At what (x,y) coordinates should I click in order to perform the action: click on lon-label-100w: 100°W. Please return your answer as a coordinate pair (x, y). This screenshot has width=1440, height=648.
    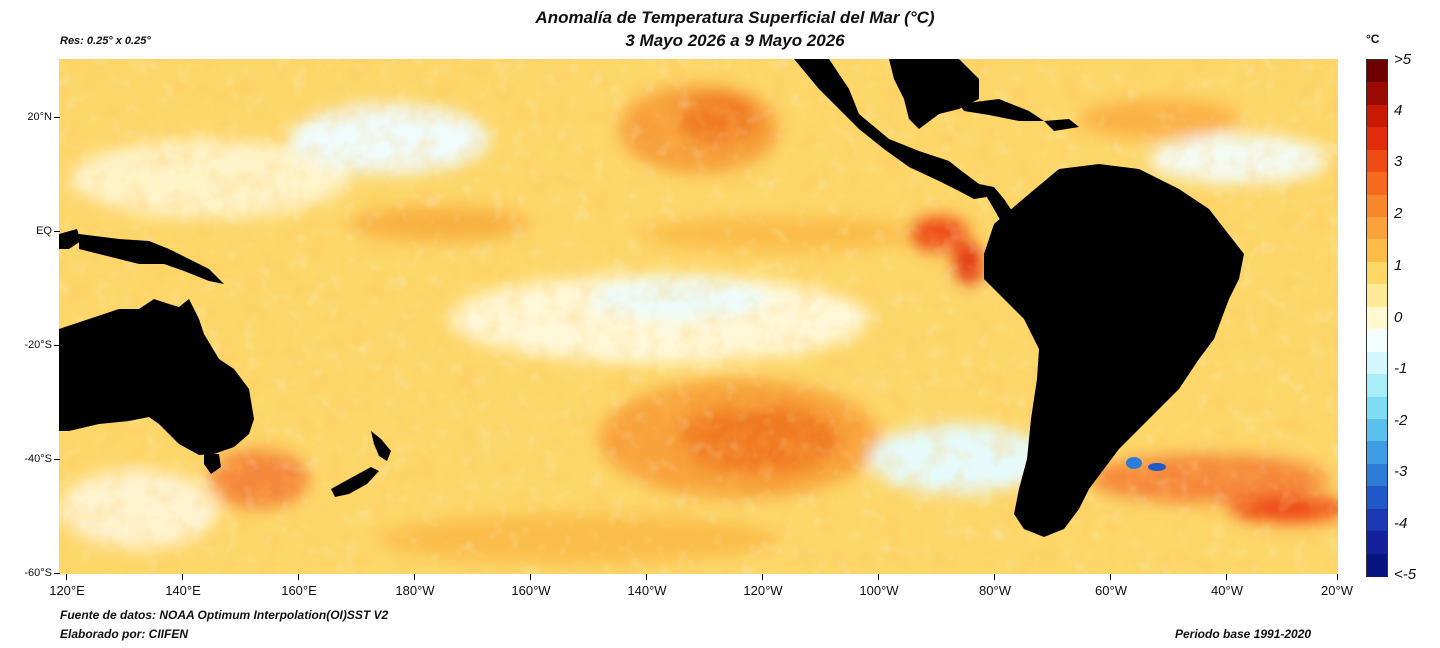
    Looking at the image, I should click on (879, 590).